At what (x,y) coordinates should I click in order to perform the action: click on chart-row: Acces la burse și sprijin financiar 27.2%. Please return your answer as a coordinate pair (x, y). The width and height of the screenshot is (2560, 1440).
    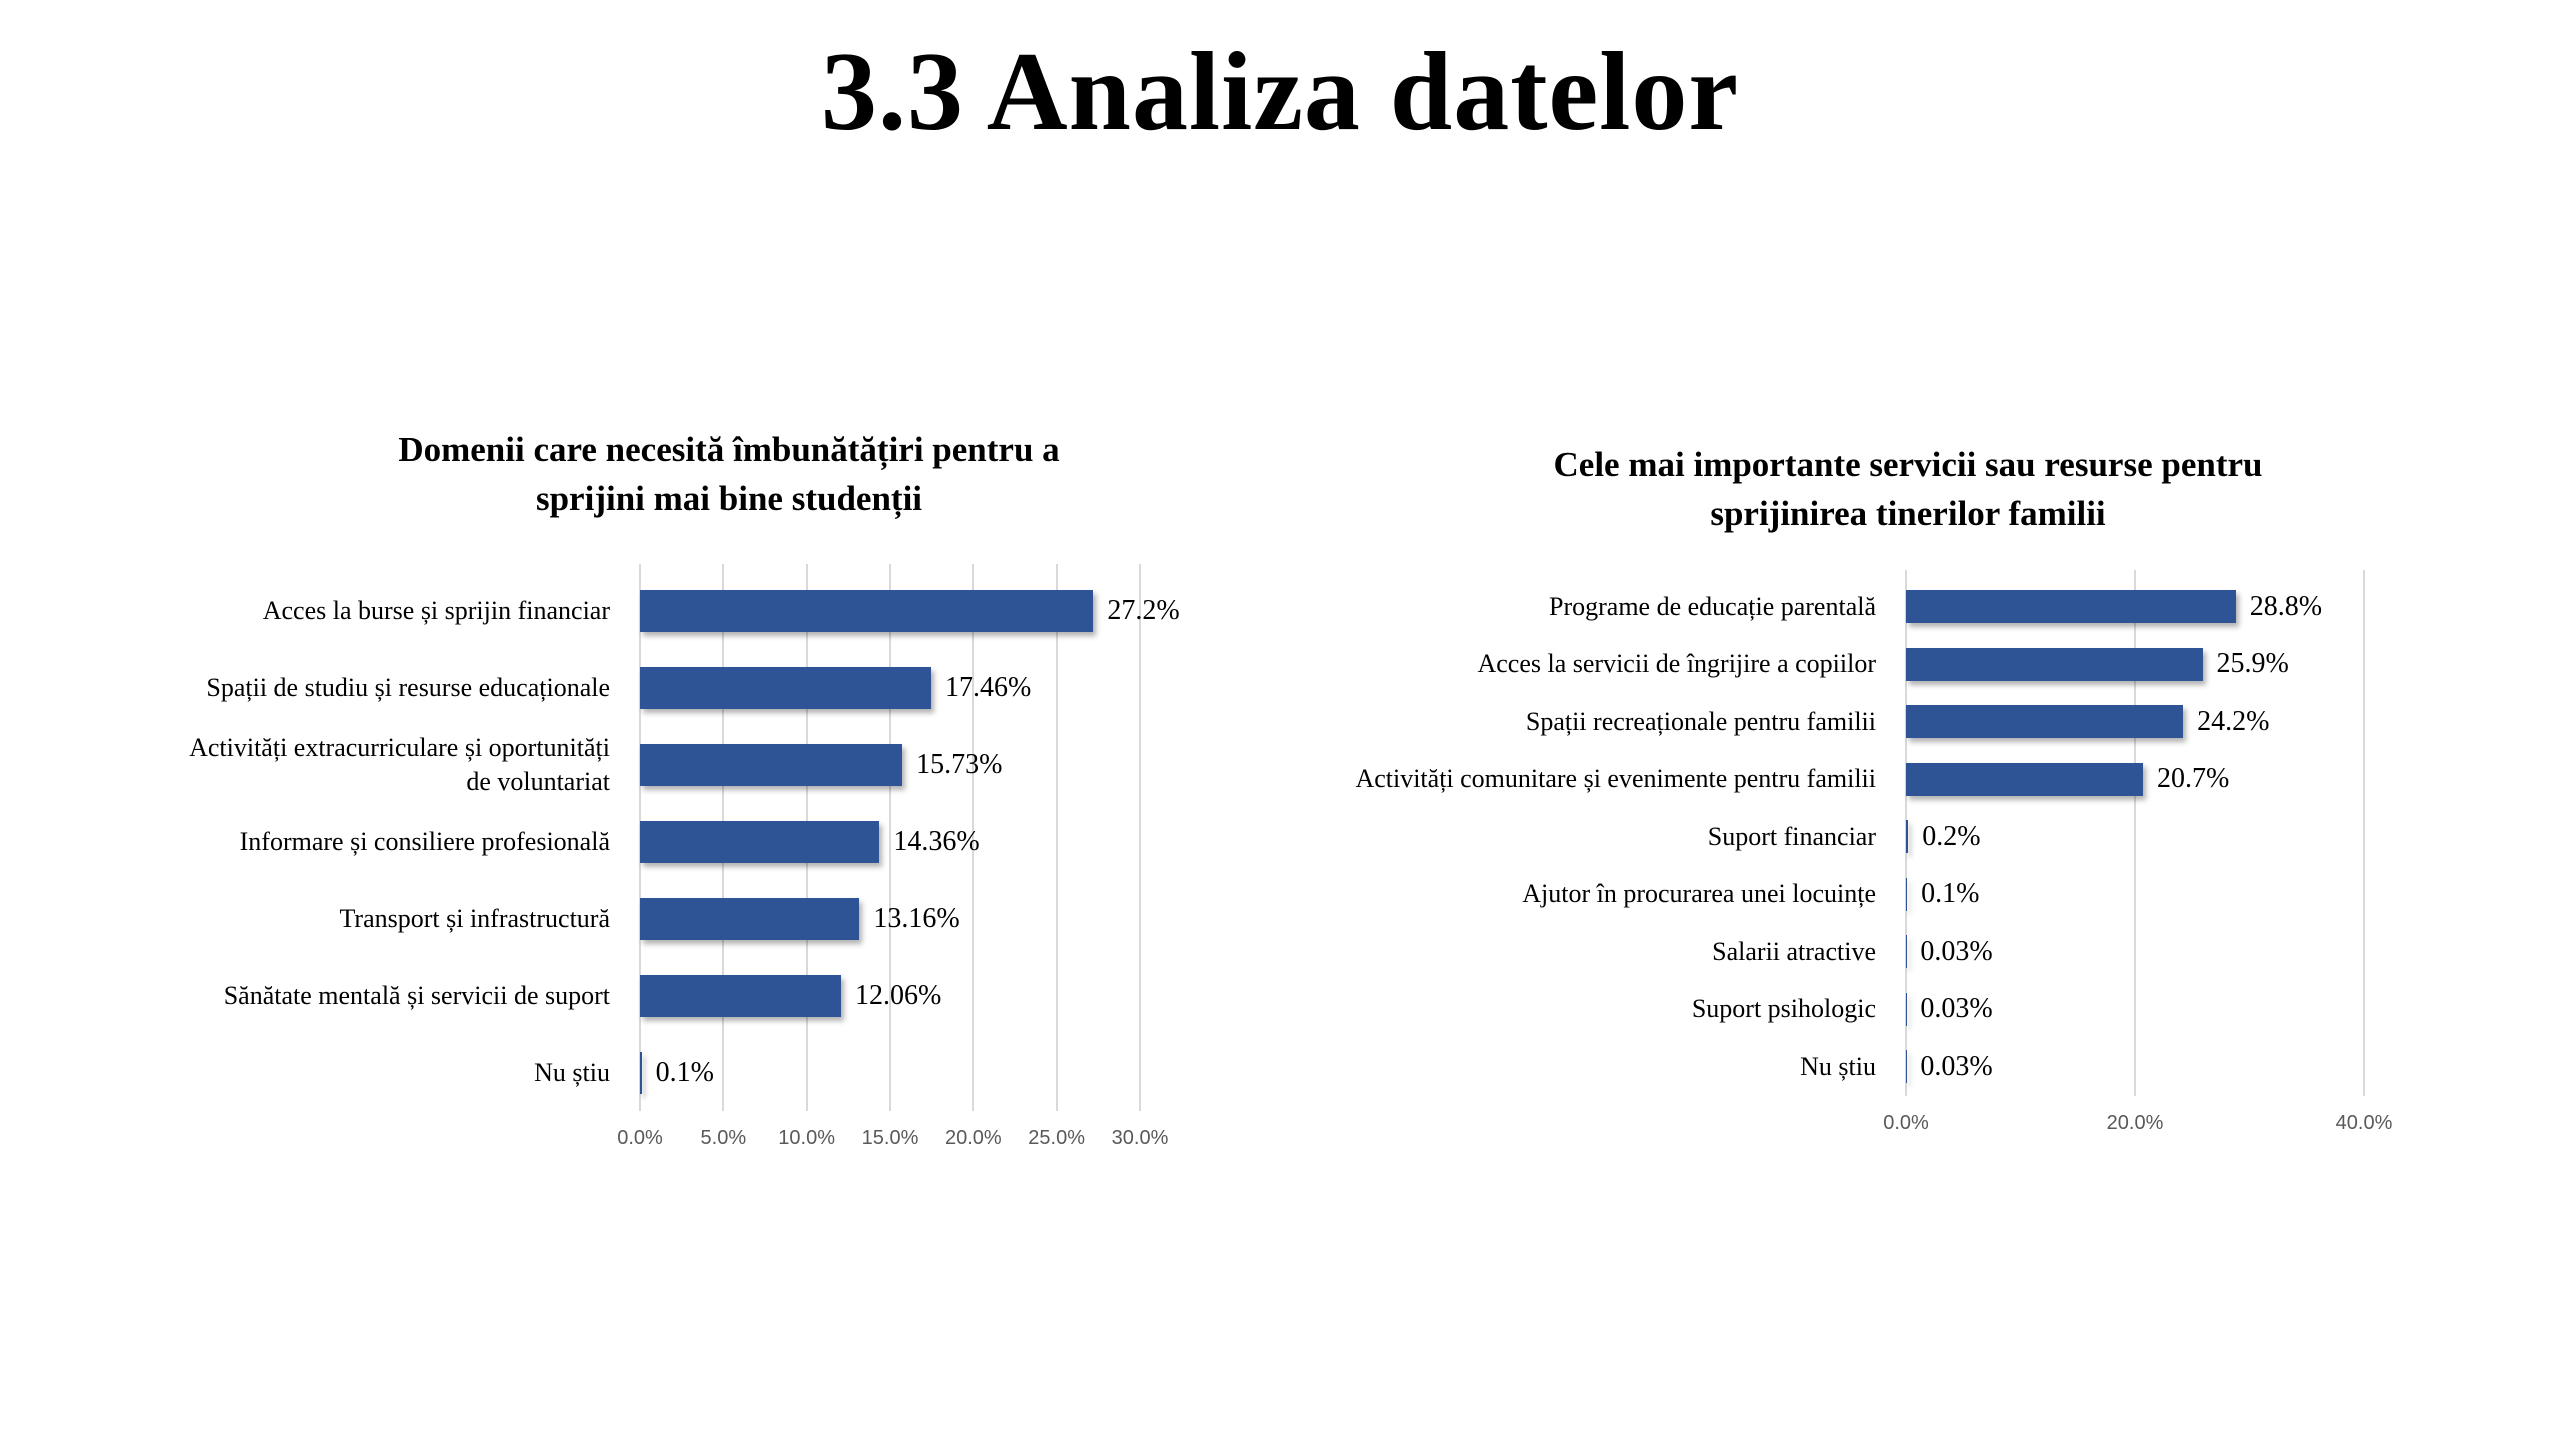
    Looking at the image, I should click on (710, 610).